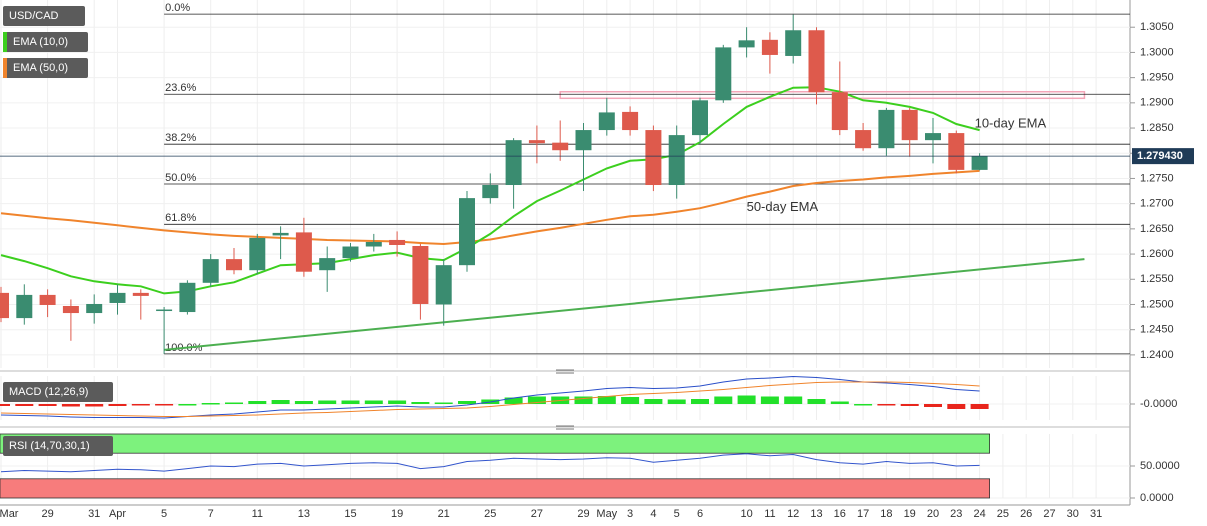  I want to click on y-tick-label: 1.2600, so click(1157, 254).